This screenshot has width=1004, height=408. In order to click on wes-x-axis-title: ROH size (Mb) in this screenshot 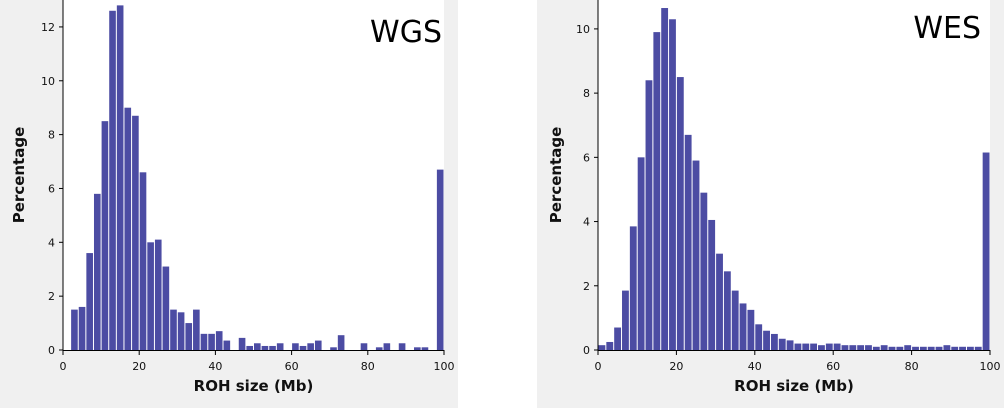, I will do `click(794, 386)`.